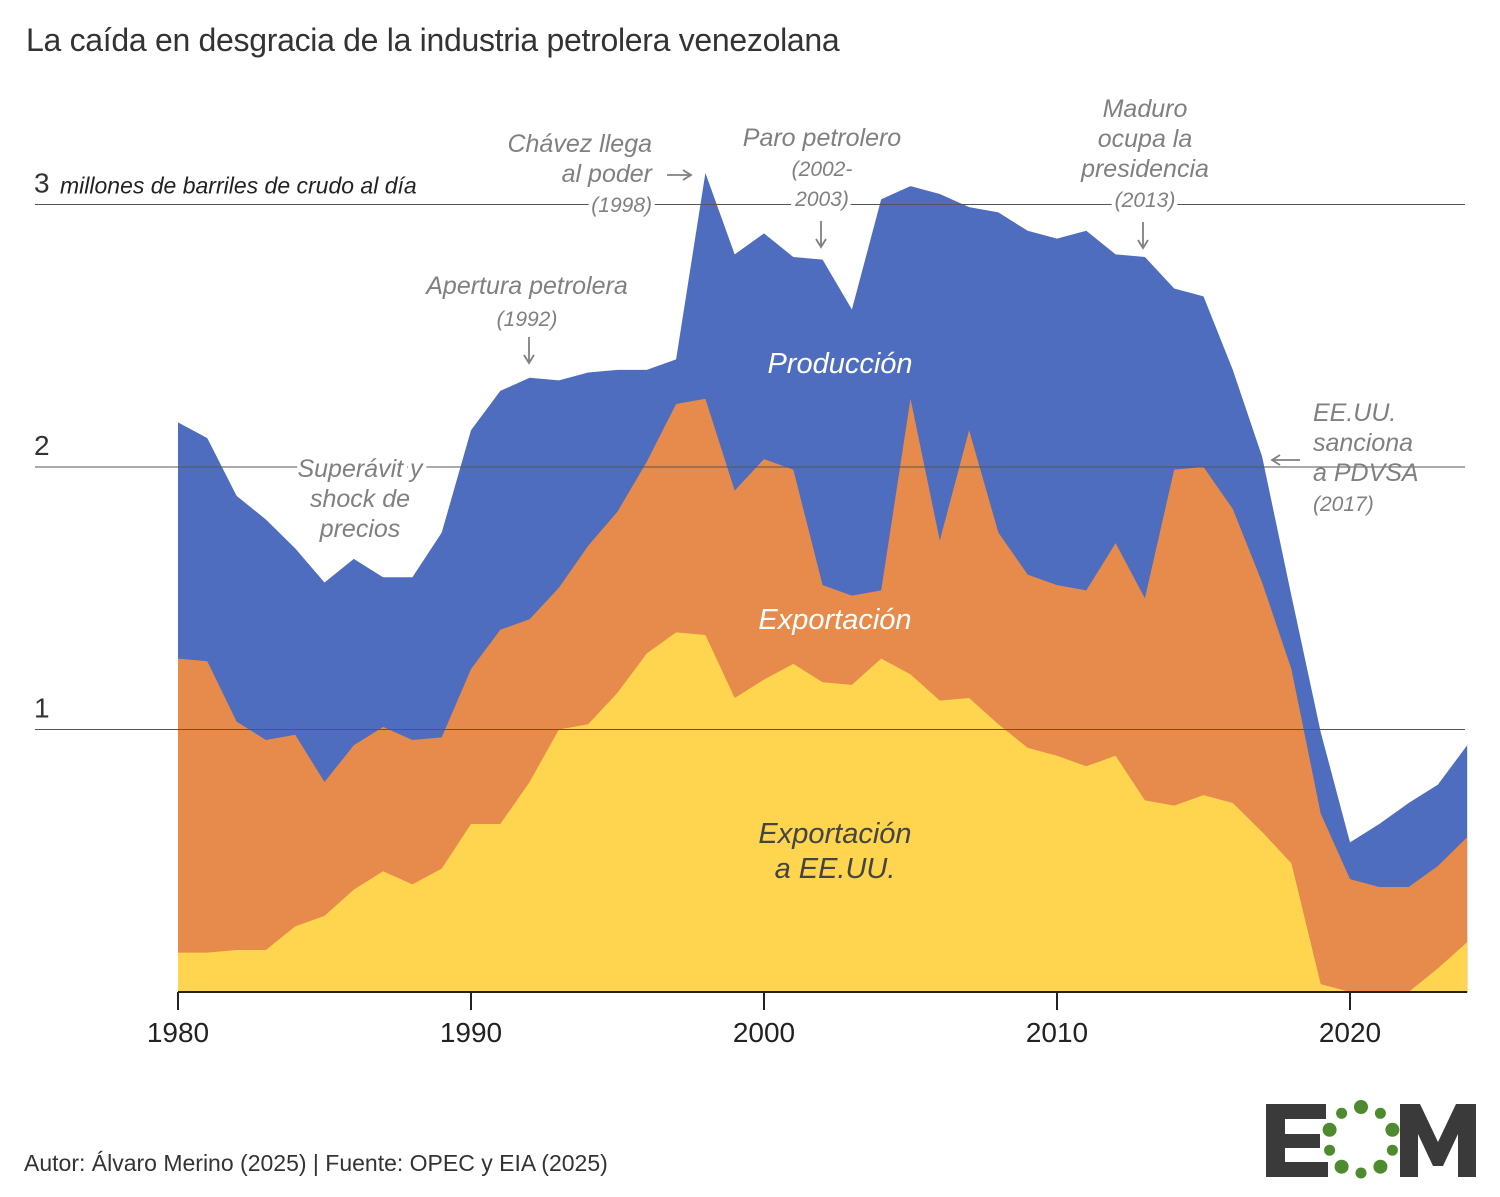  I want to click on annotation-line: presidencia, so click(1144, 169).